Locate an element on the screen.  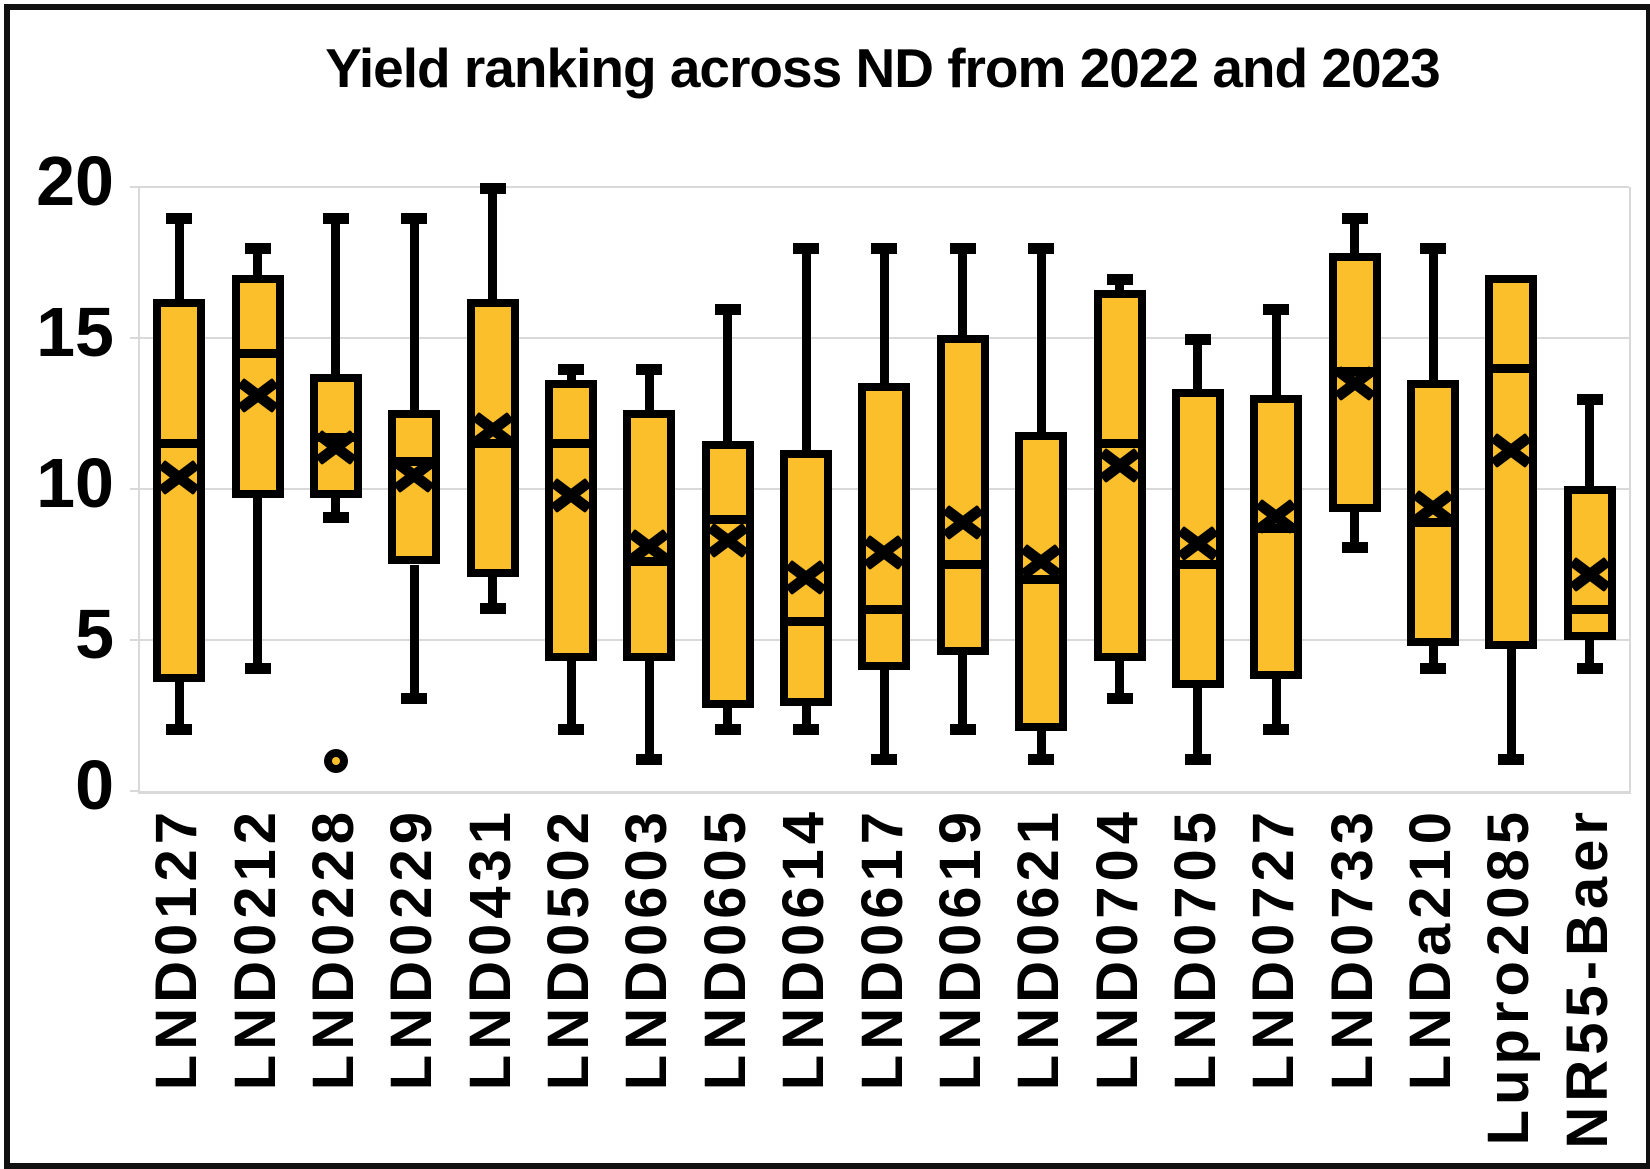
y-axis-tick-label: 20 is located at coordinates (75, 181).